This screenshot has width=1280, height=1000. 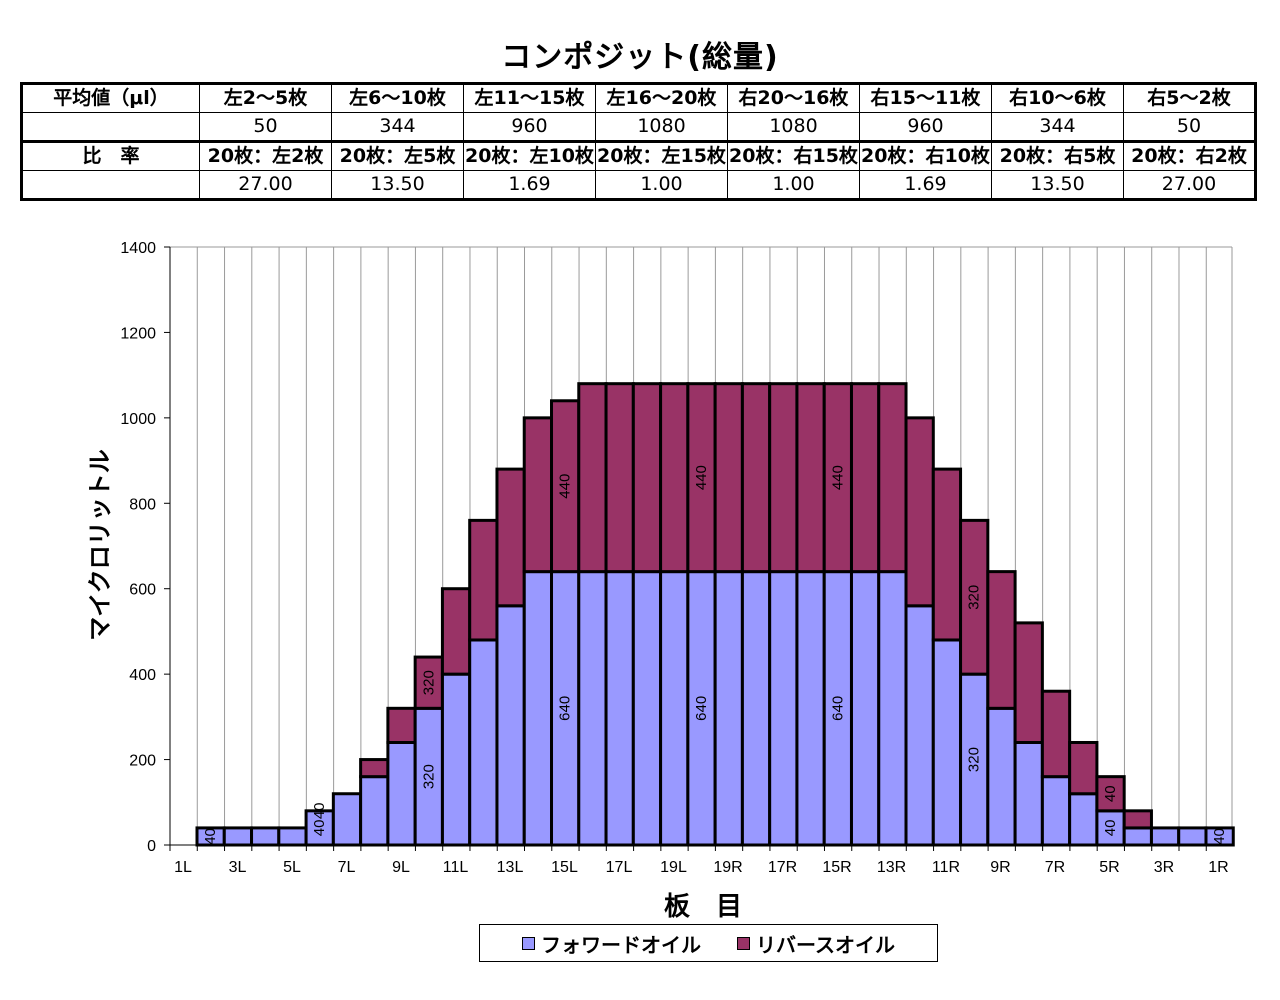 What do you see at coordinates (621, 944) in the screenshot?
I see `legend-label: フォワードオイル` at bounding box center [621, 944].